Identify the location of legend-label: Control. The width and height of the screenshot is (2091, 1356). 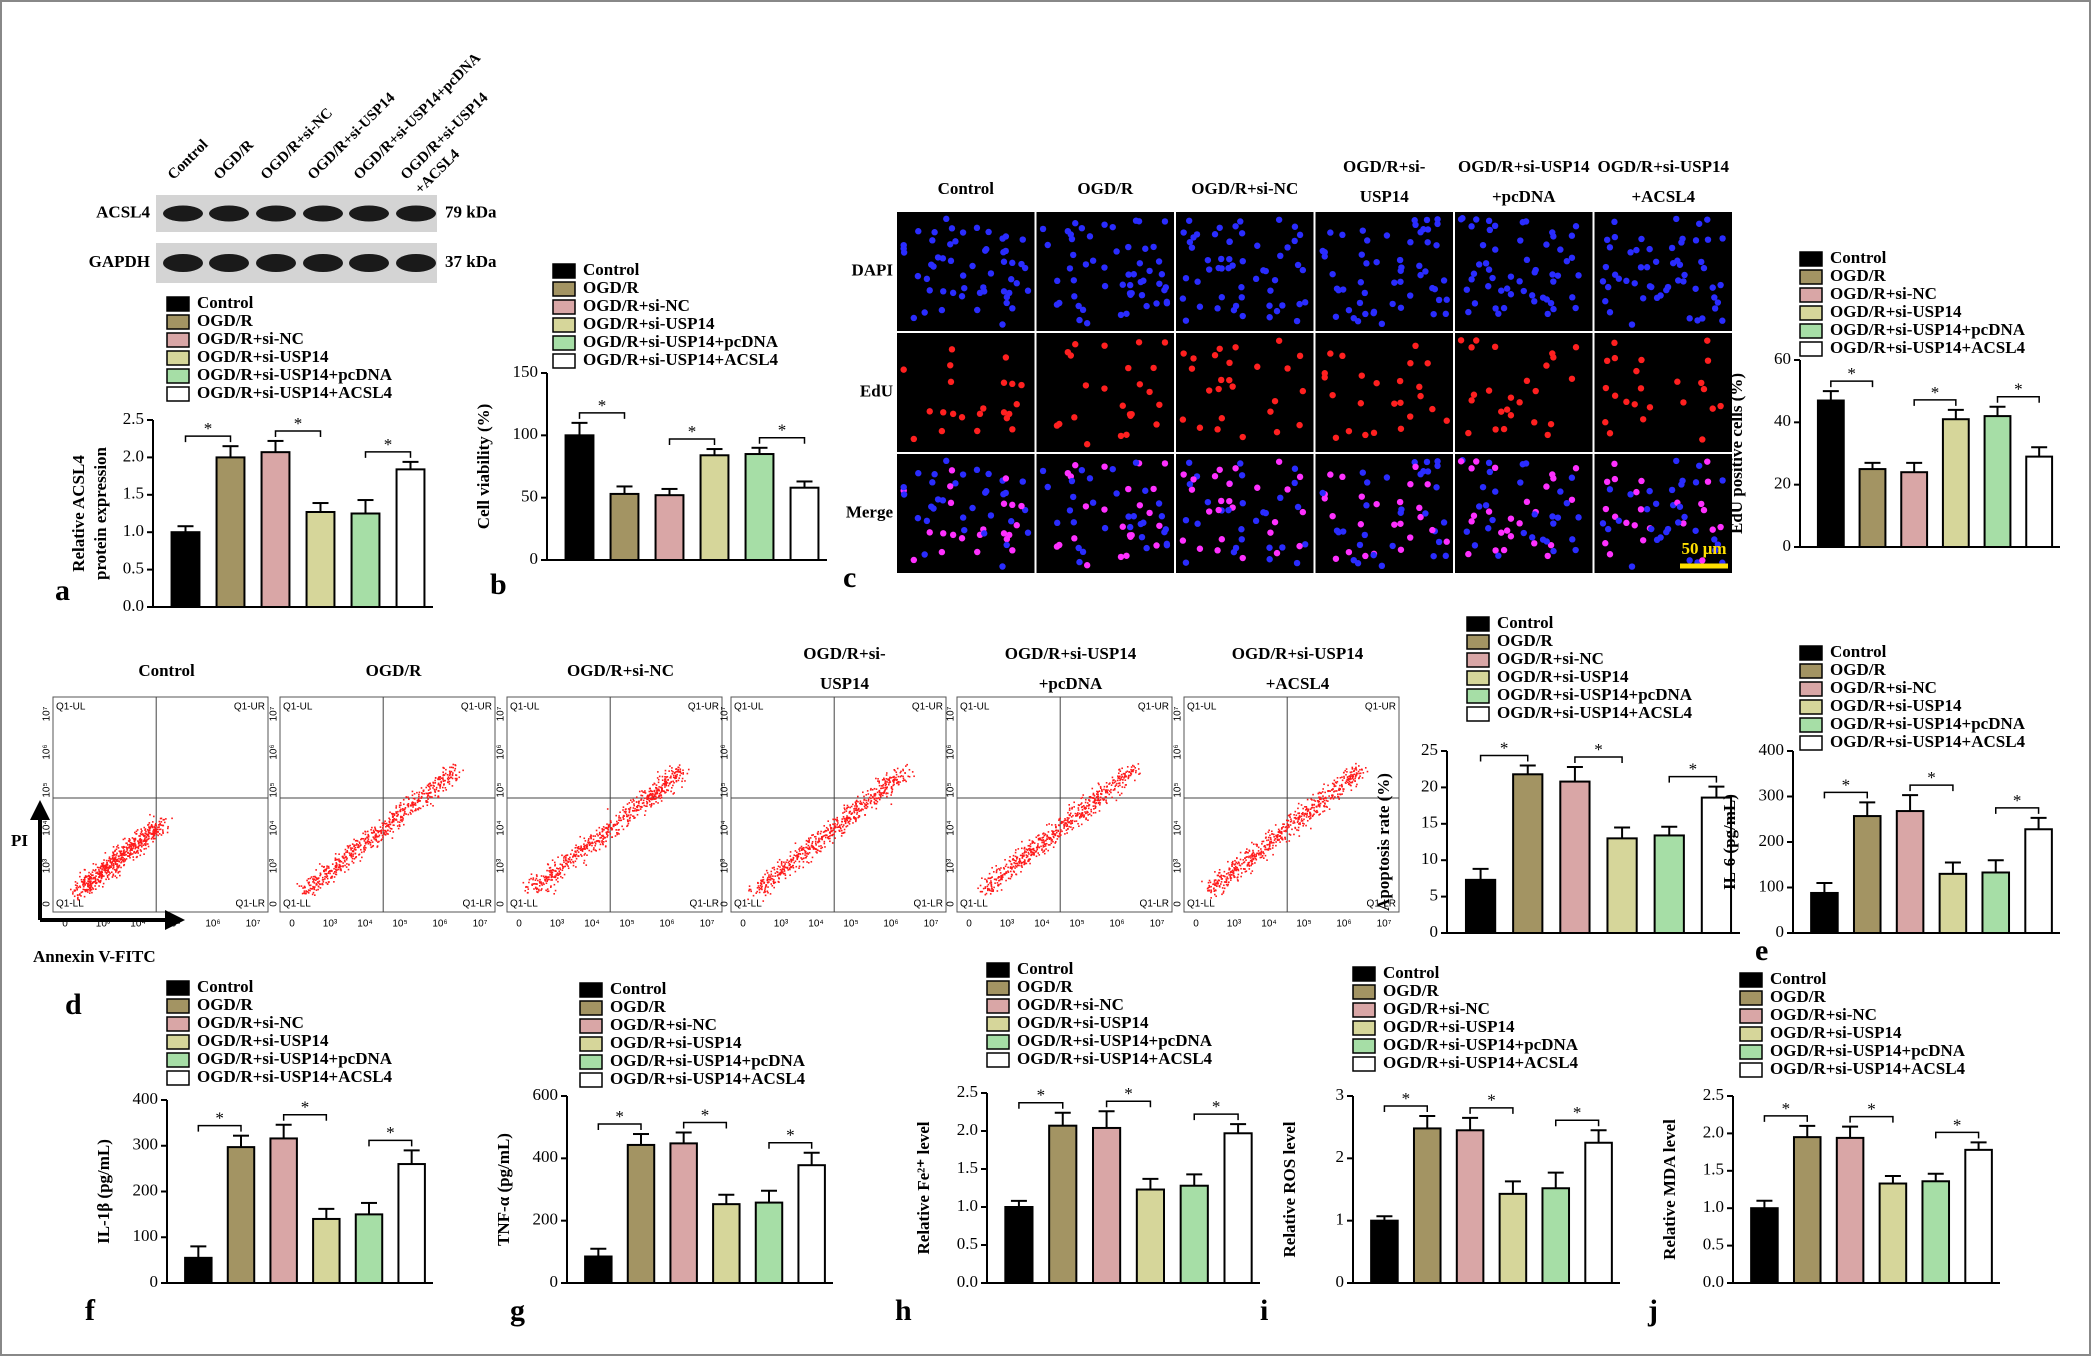
(225, 302).